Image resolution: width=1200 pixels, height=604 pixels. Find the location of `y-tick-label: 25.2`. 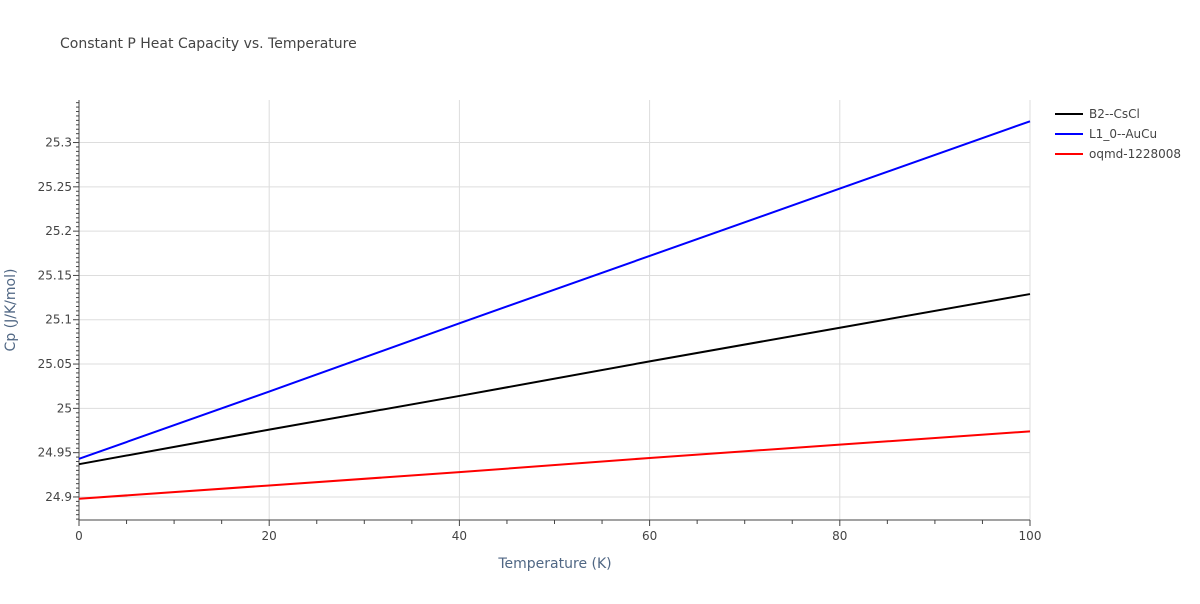

y-tick-label: 25.2 is located at coordinates (58, 231).